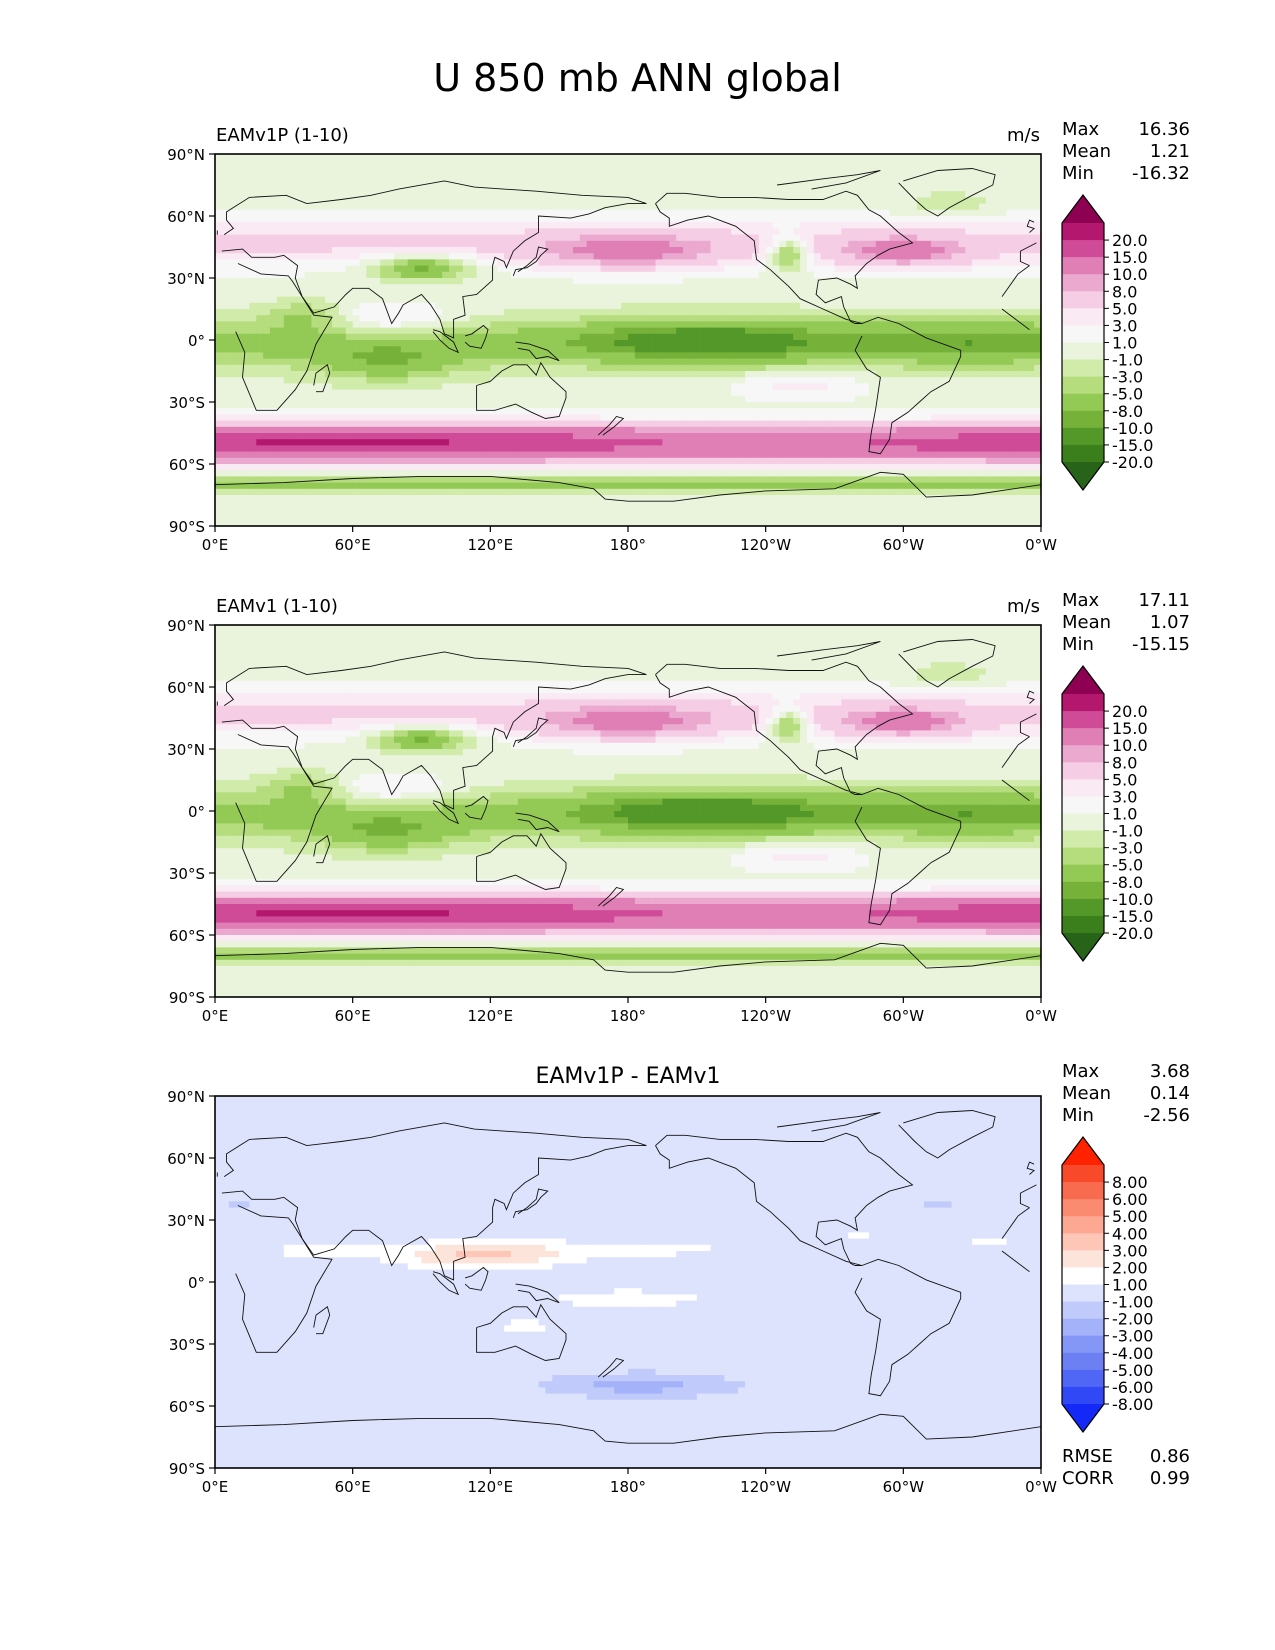 The image size is (1275, 1650). What do you see at coordinates (1132, 1404) in the screenshot?
I see `colorbar-tick-label: -8.00` at bounding box center [1132, 1404].